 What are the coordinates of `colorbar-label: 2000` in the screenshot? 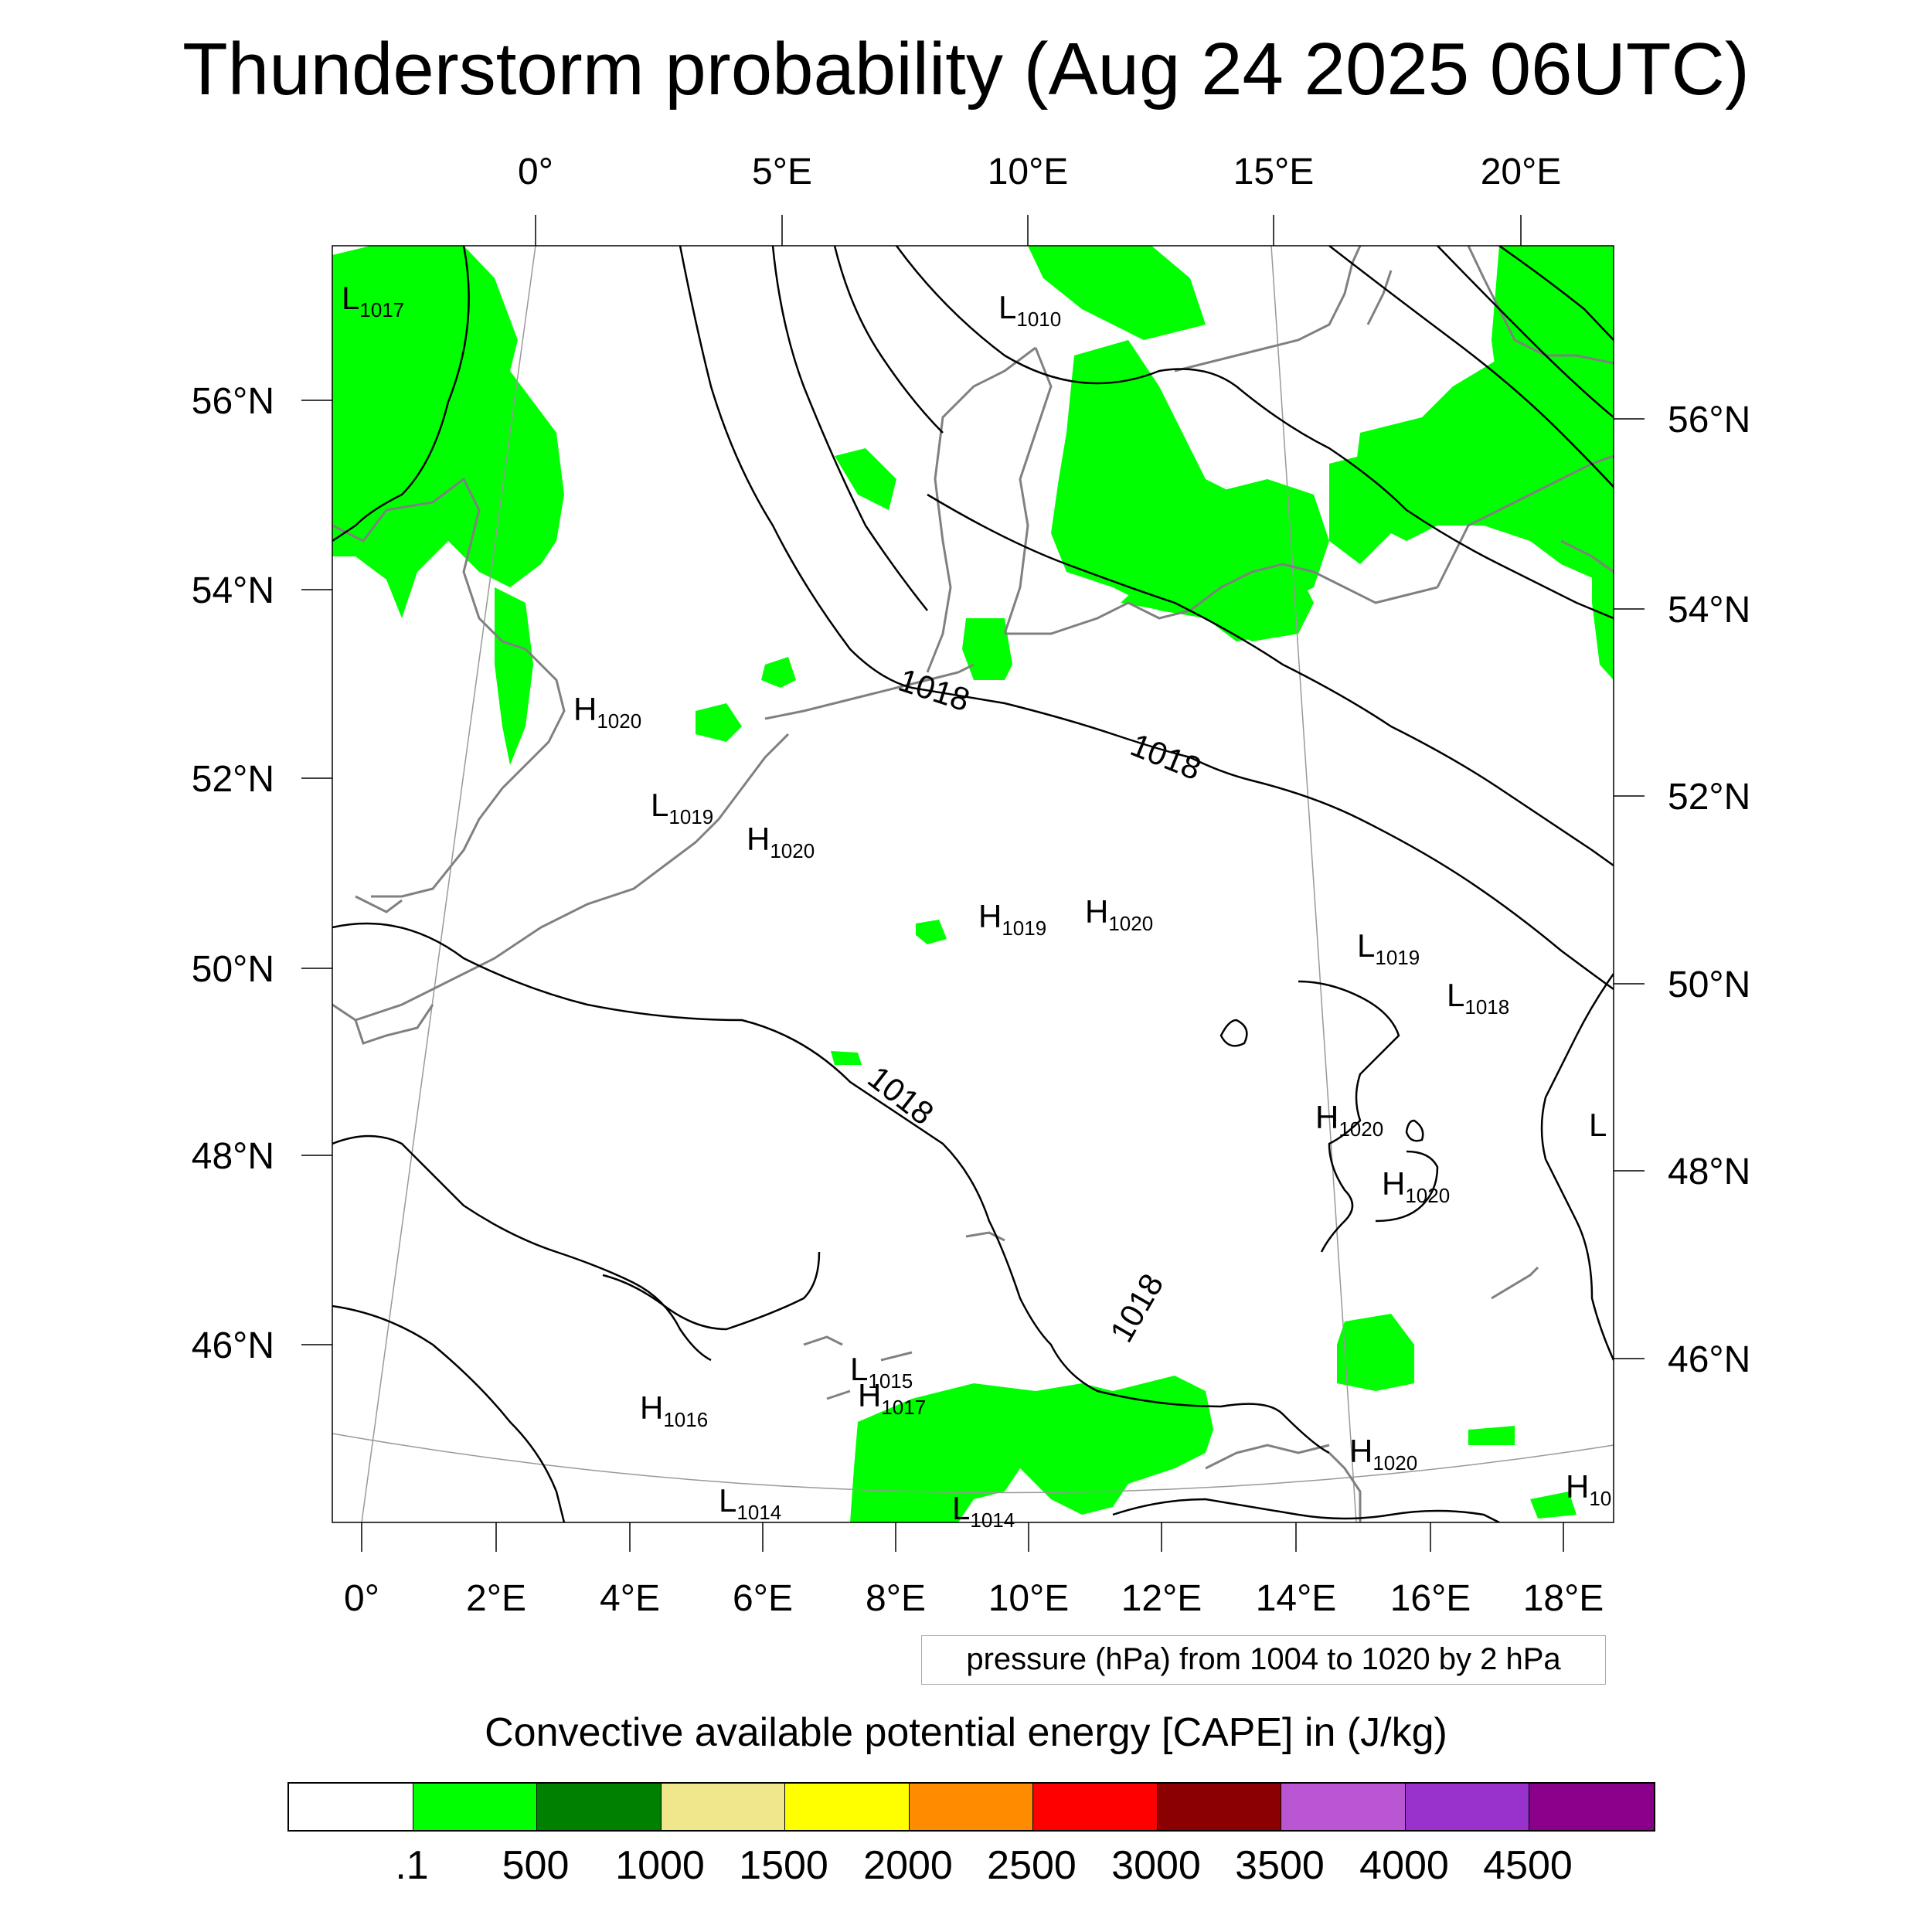 It's located at (908, 1866).